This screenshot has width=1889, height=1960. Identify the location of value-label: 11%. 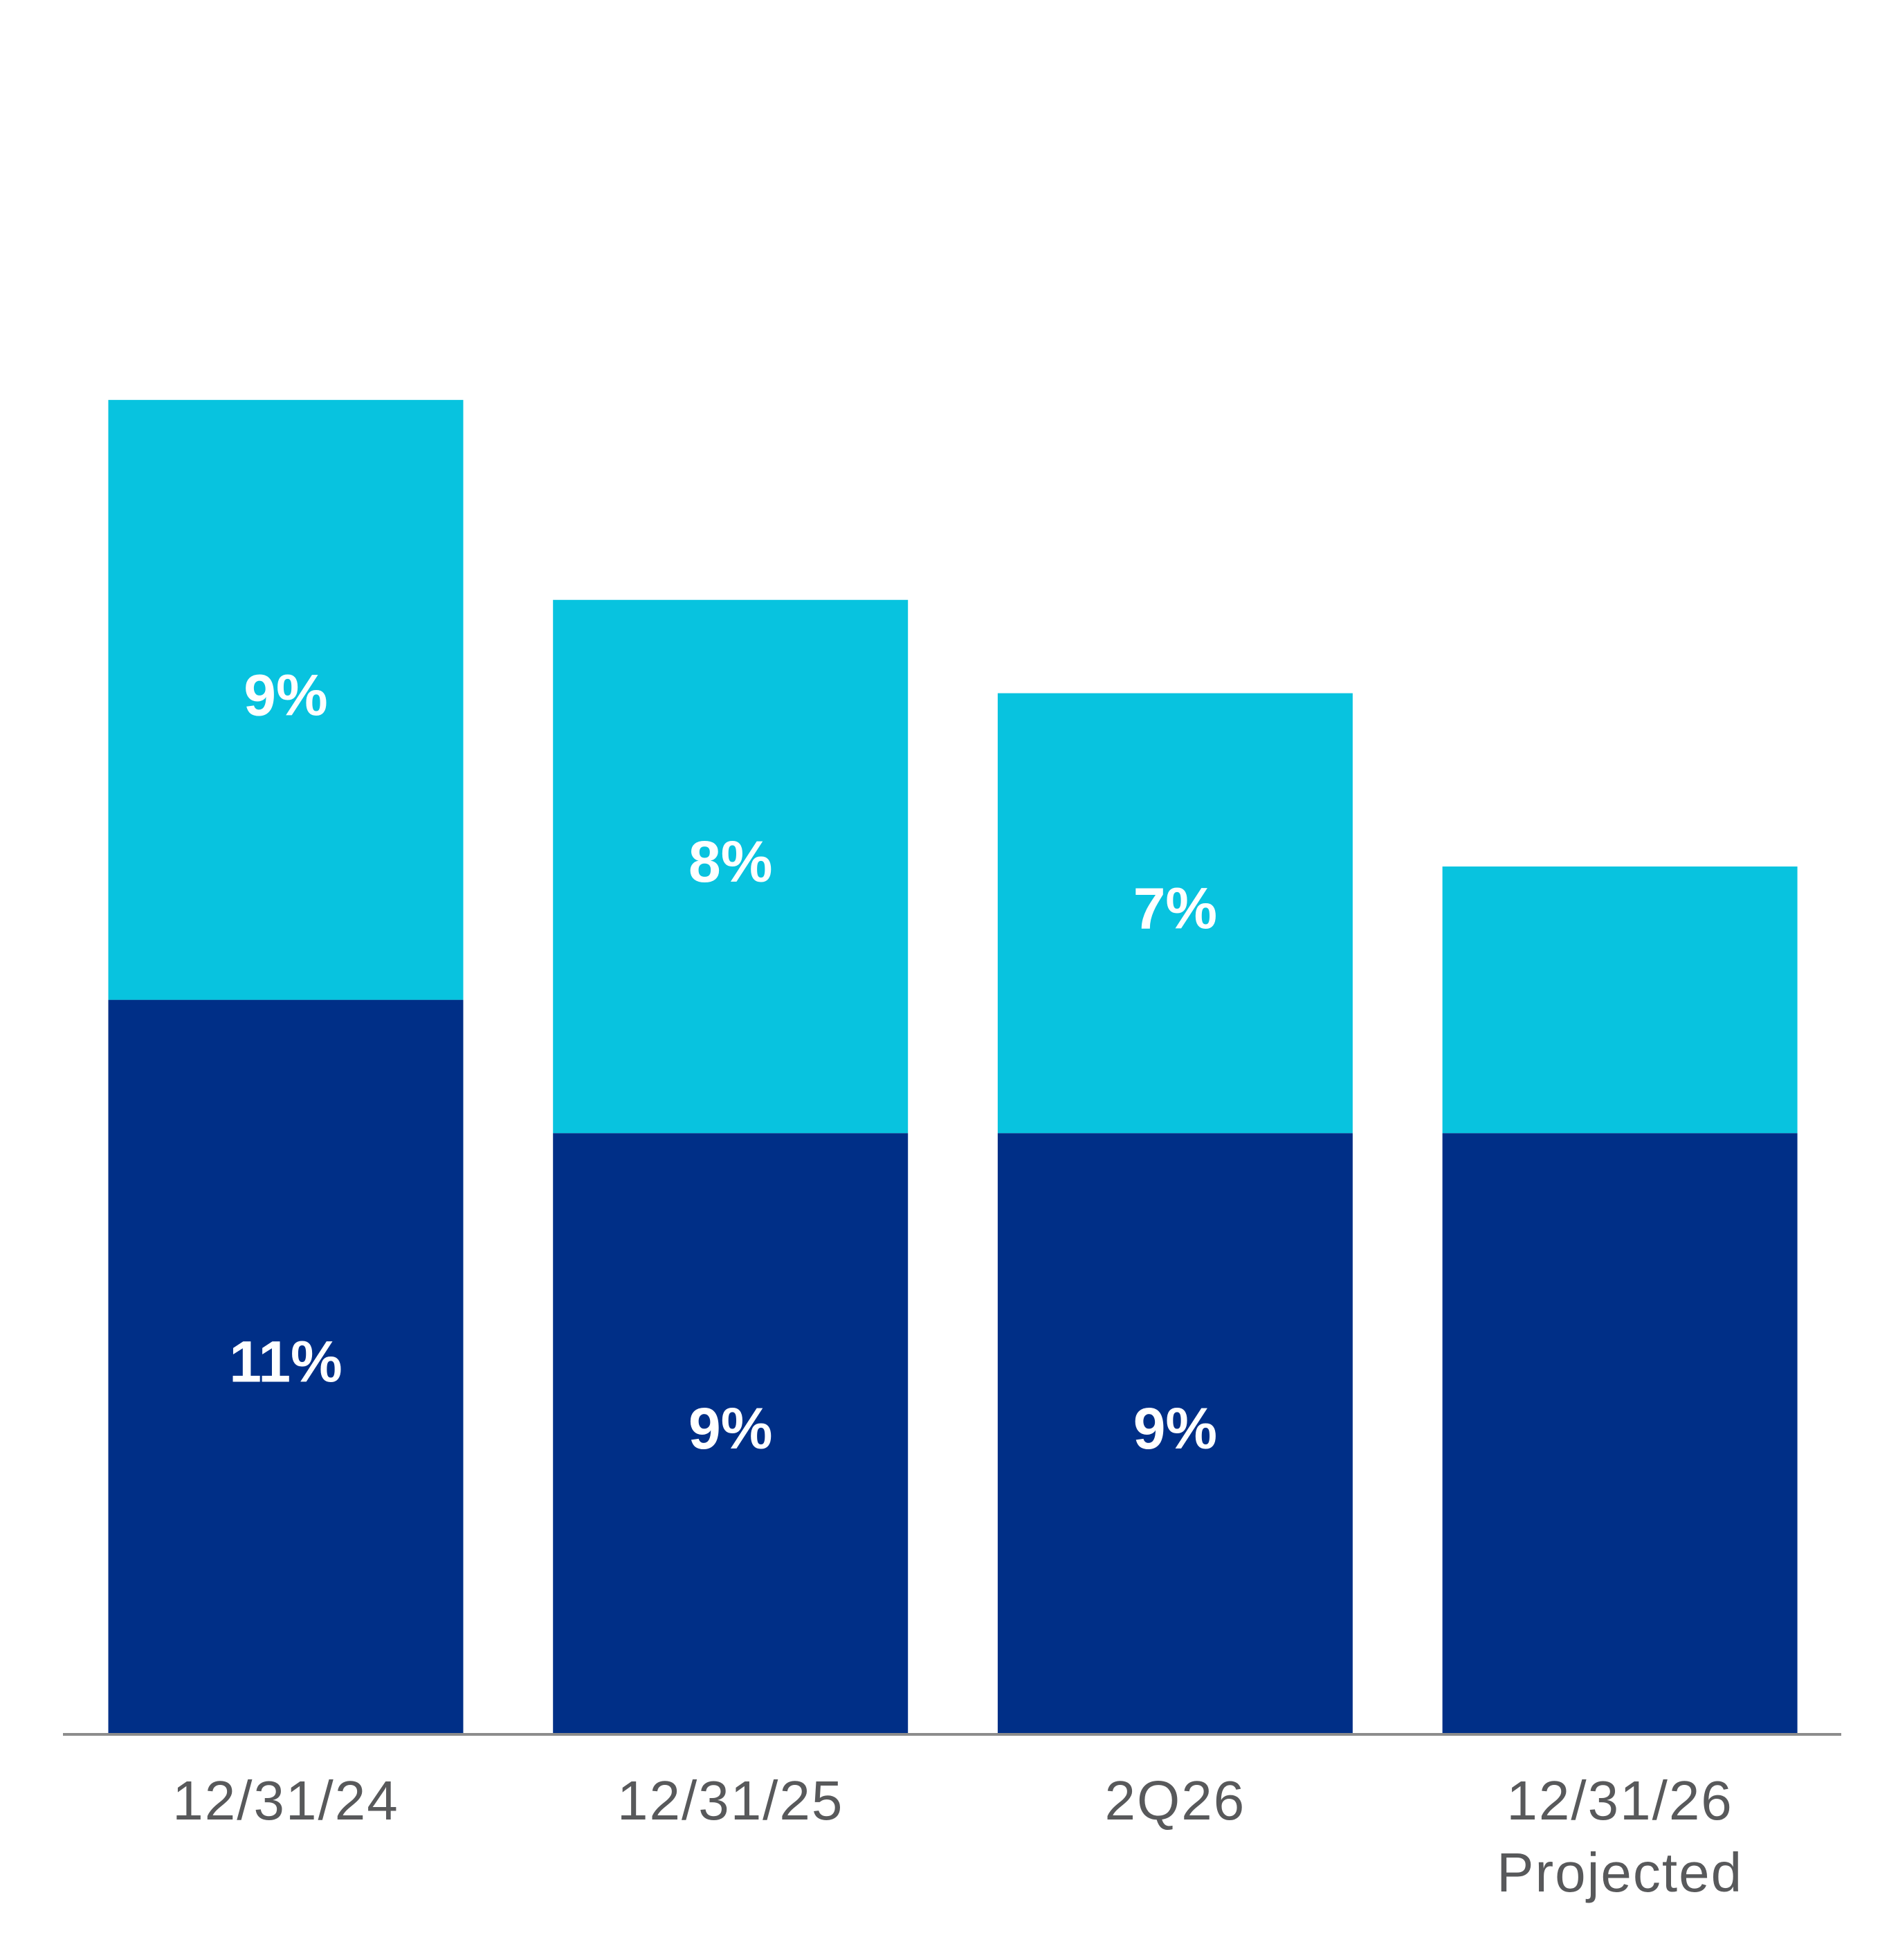
(286, 1361).